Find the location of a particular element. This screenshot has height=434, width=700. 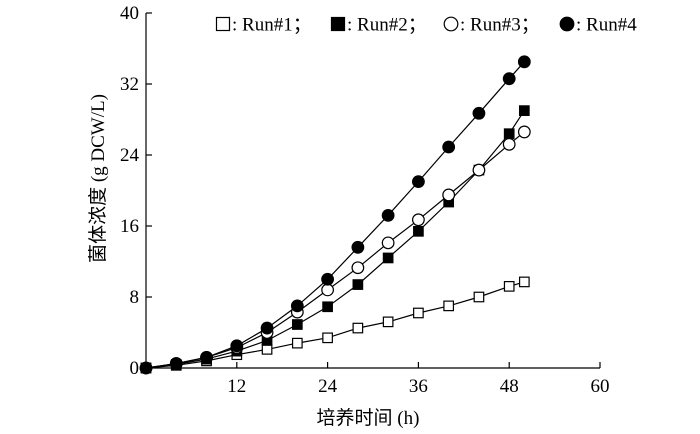

legend: : Run#1； : Run#2； : Run#3； : Run#4 is located at coordinates (426, 25).